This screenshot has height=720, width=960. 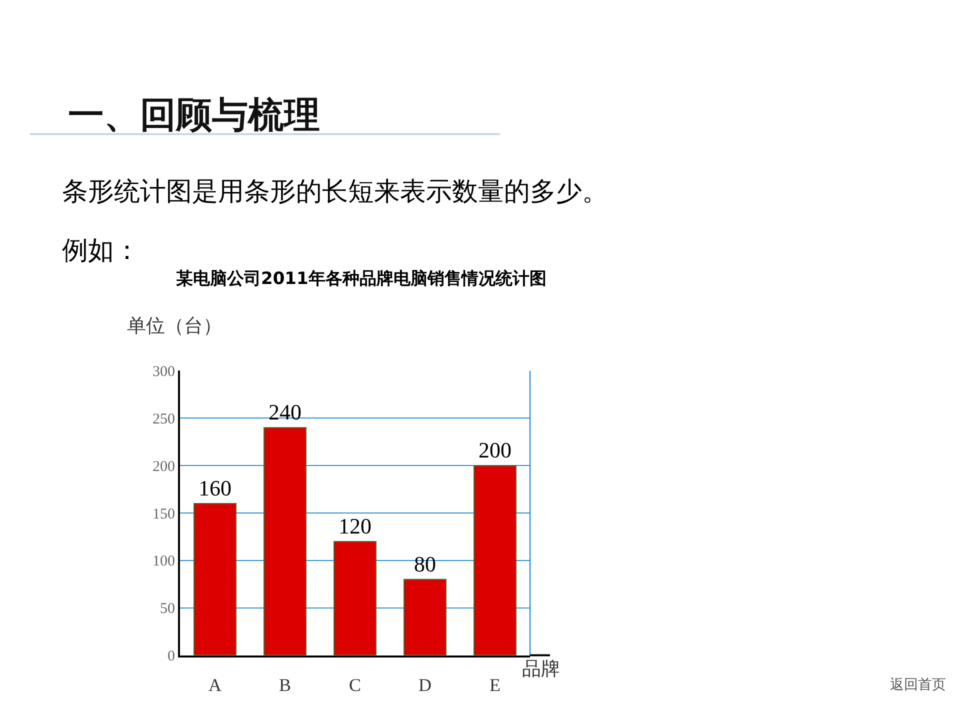 What do you see at coordinates (495, 450) in the screenshot?
I see `data-label: 200` at bounding box center [495, 450].